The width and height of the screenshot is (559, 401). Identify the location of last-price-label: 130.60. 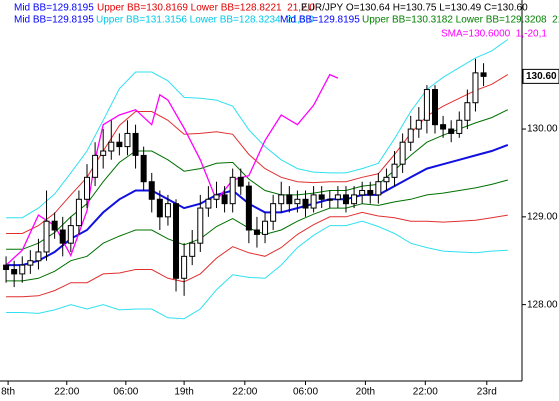
(541, 76).